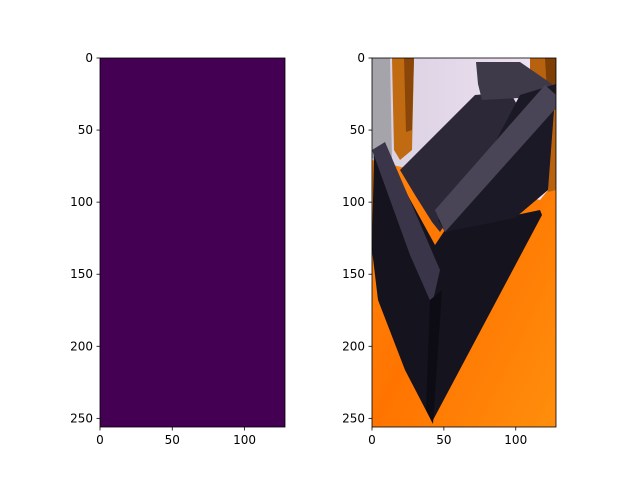  I want to click on left-y-tick-label: 250, so click(81, 418).